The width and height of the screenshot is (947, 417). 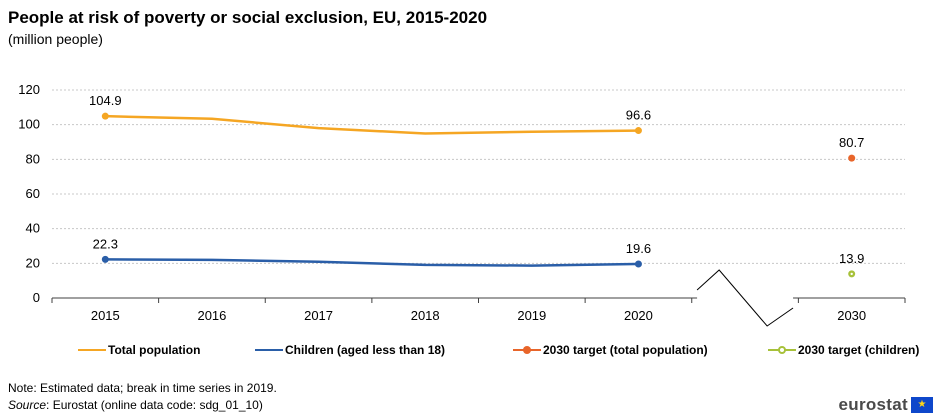 I want to click on legend-item-total-population: Total population, so click(x=139, y=350).